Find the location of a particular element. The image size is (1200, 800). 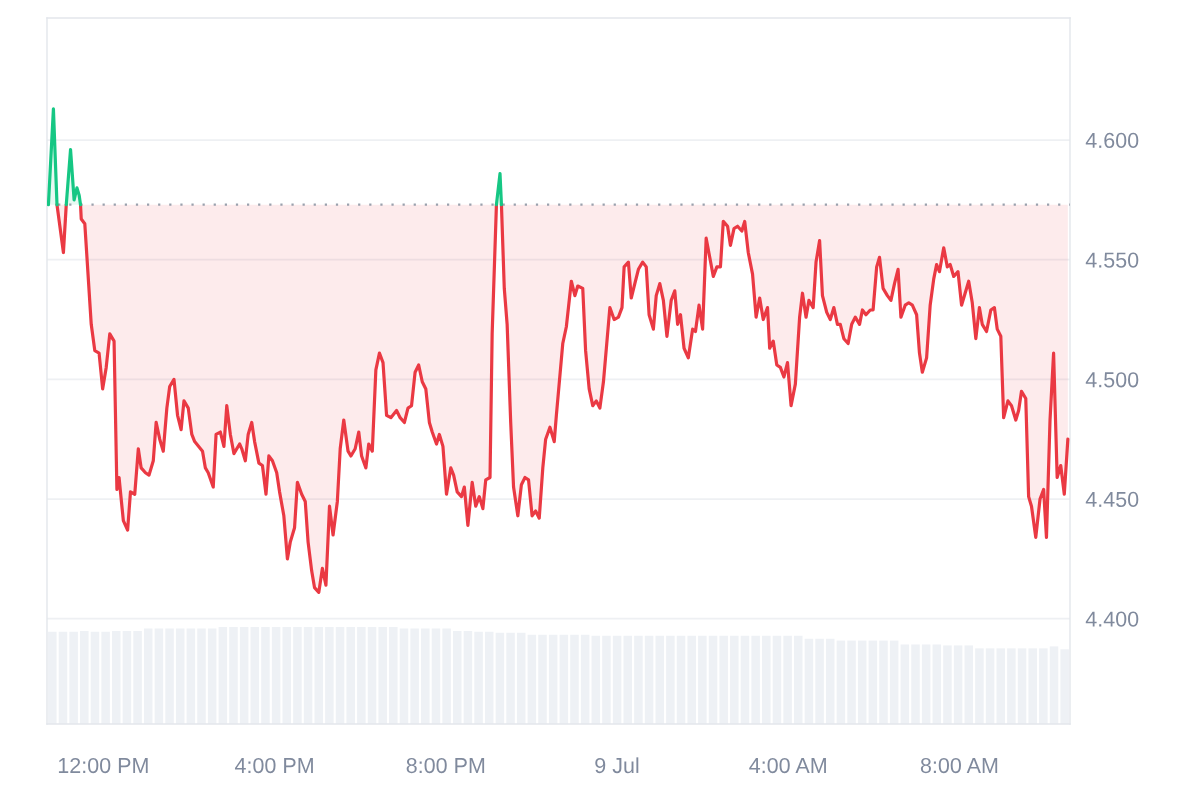

y-tick-label: 4.500 is located at coordinates (1112, 380).